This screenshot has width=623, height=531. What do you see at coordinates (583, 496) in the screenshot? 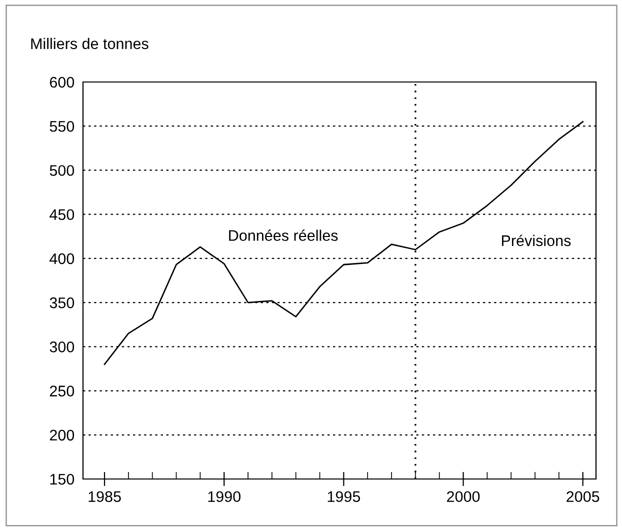
I see `x-tick-label: 2005` at bounding box center [583, 496].